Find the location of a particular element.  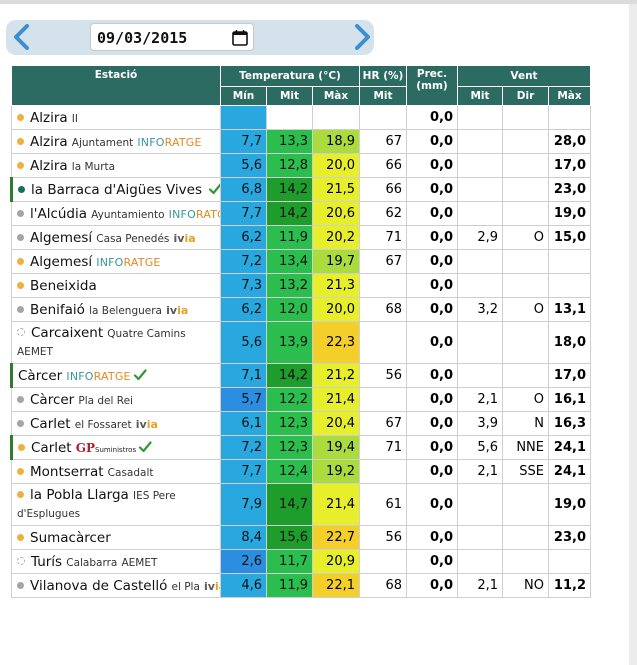

station-cell: Alzira Ajuntament INFORATGE is located at coordinates (116, 141).